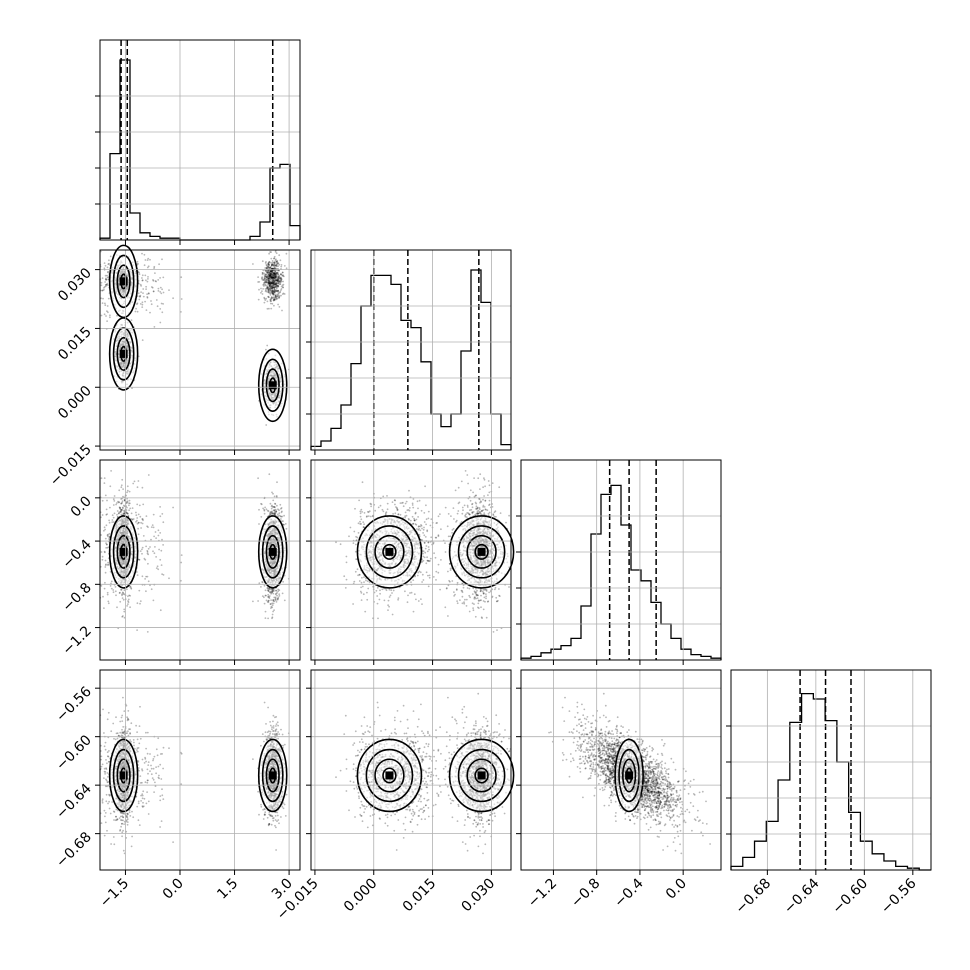 Image resolution: width=970 pixels, height=970 pixels. I want to click on density-peak, so click(272, 385).